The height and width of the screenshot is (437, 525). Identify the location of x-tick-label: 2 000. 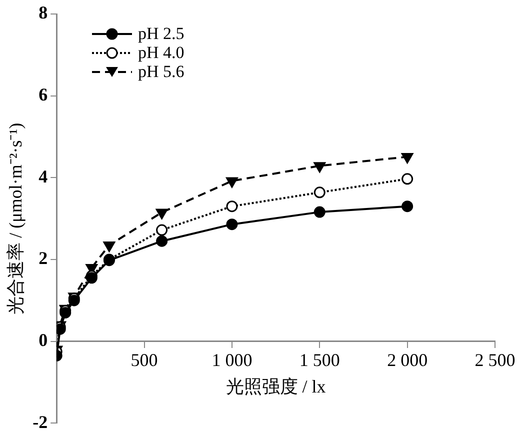
(407, 360).